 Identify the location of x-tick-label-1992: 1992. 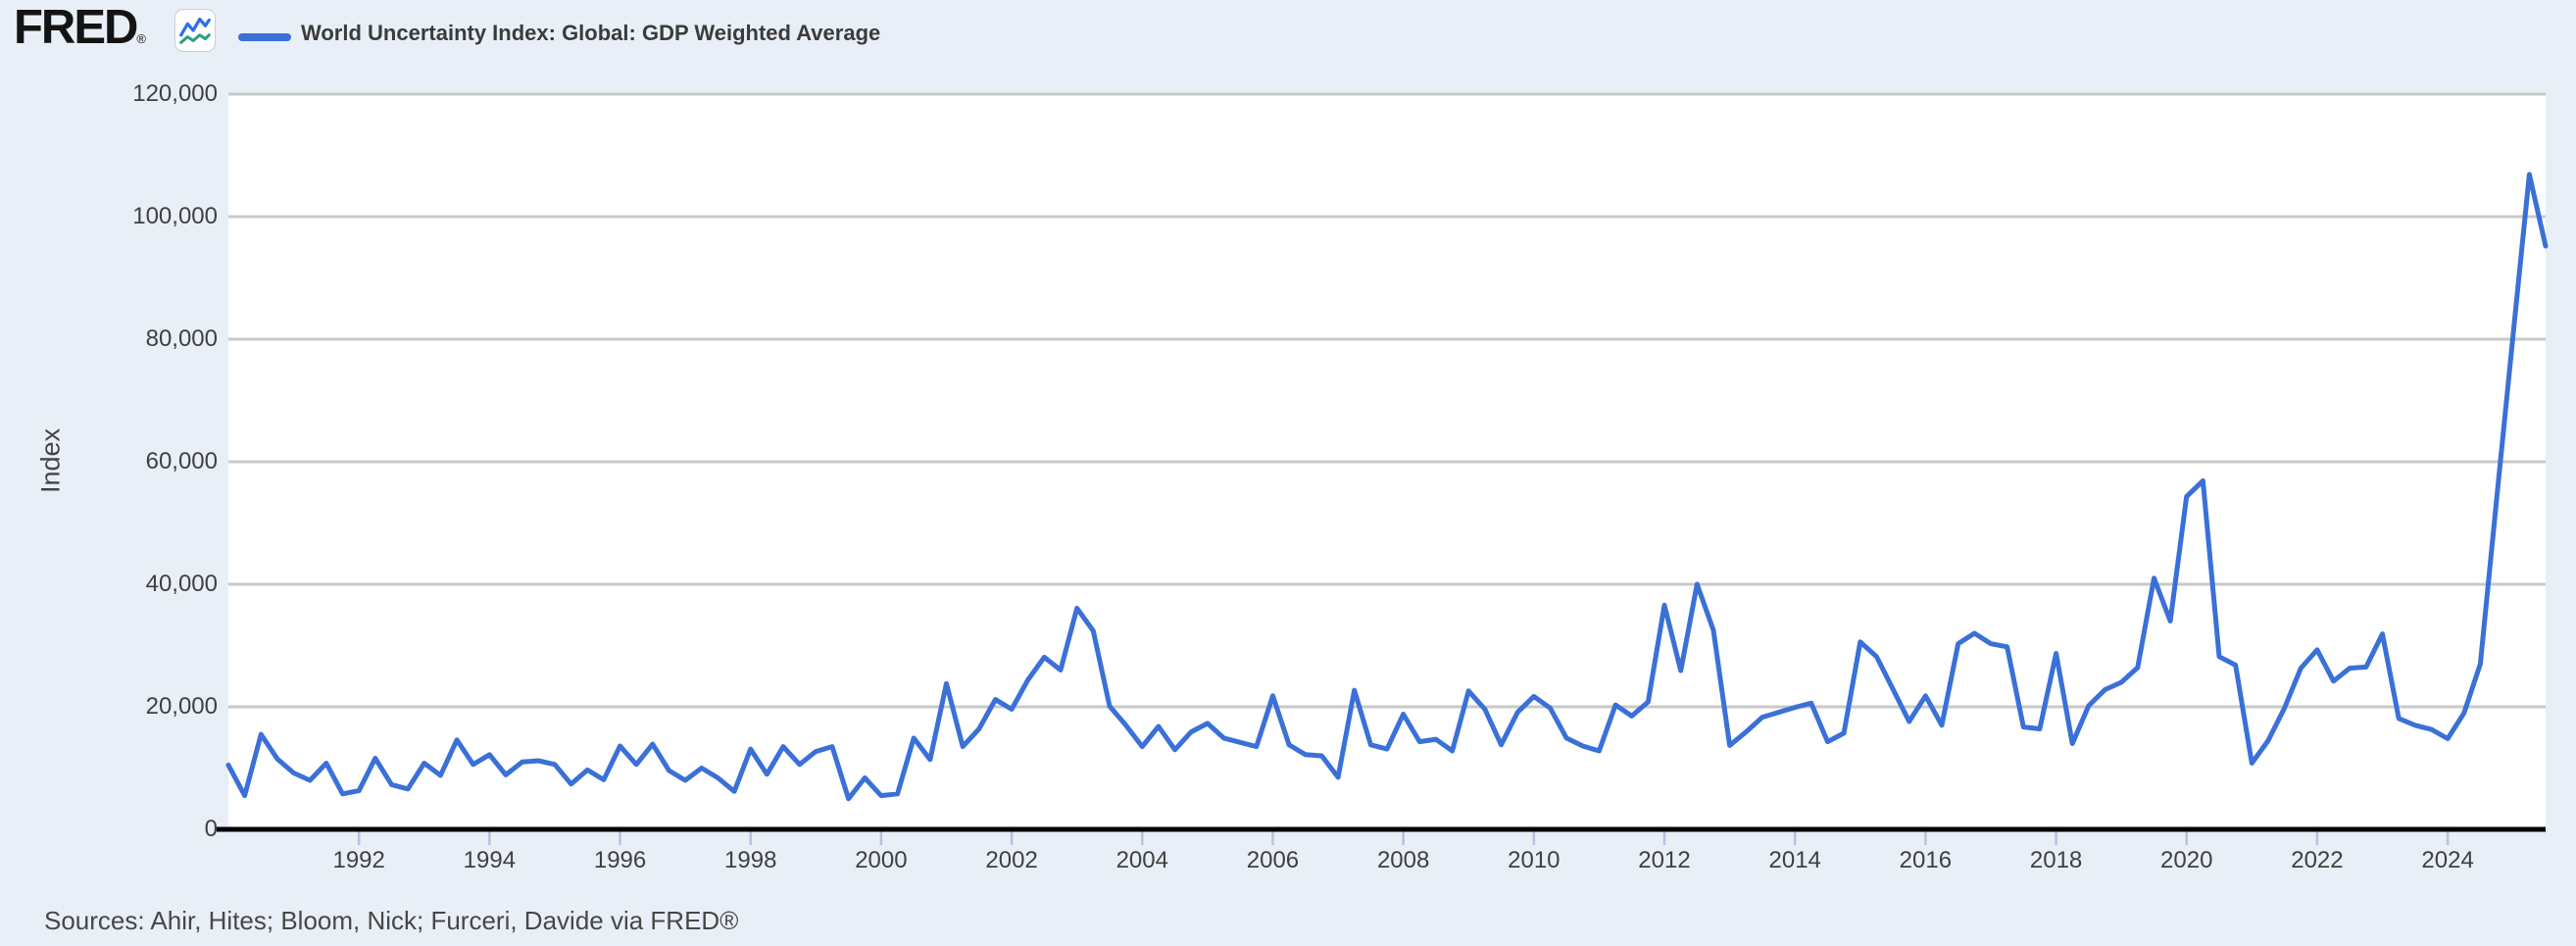
(358, 860).